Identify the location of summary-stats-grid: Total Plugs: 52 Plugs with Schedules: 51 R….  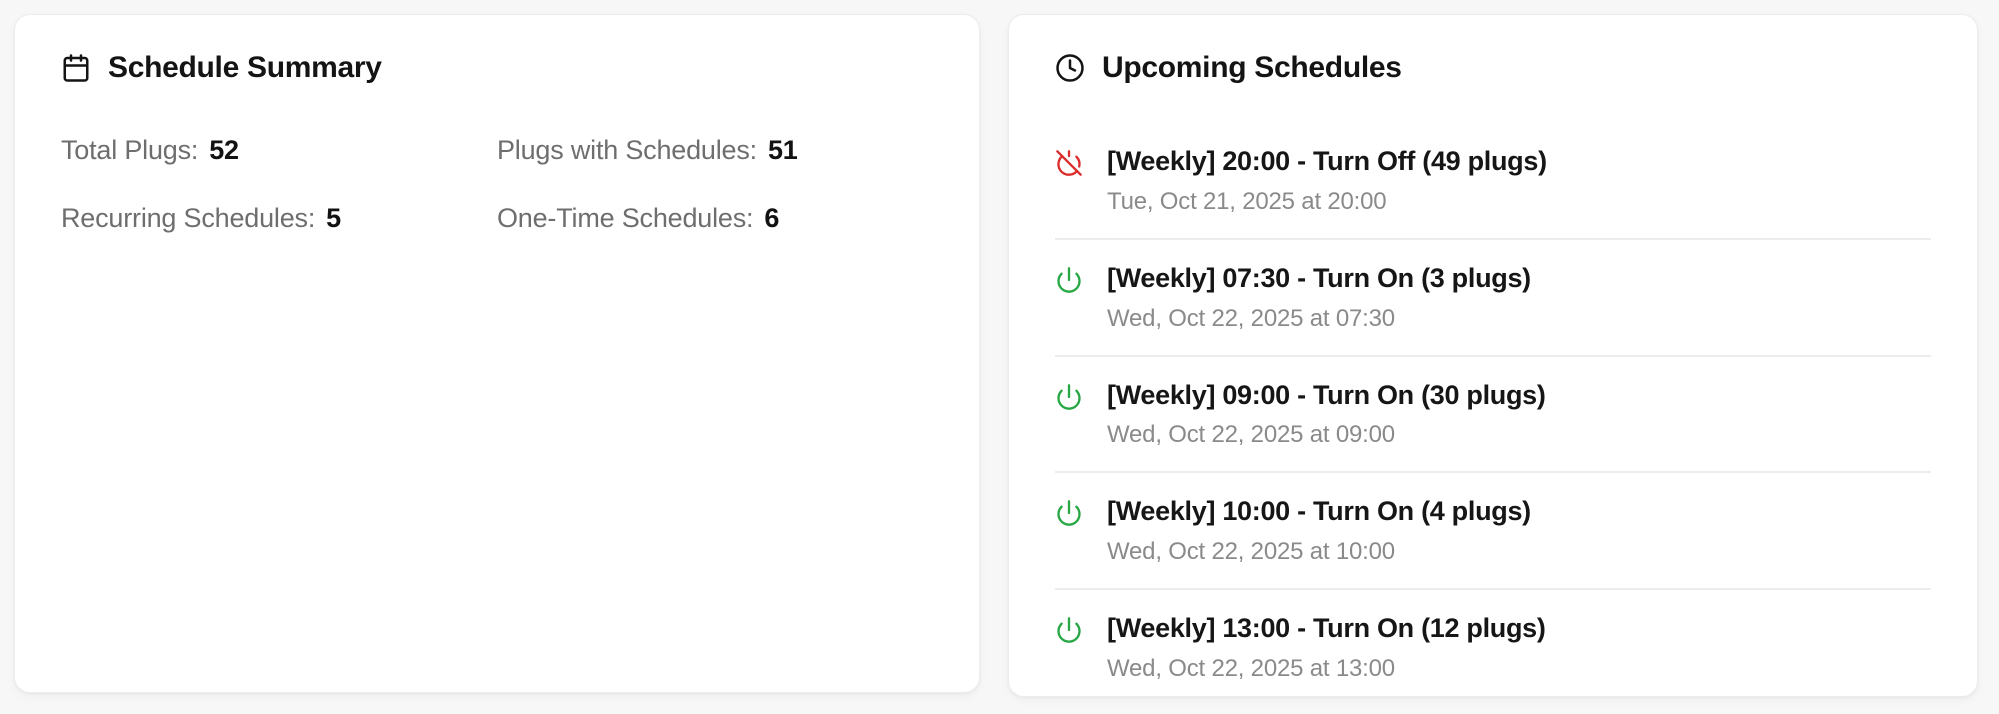
(497, 184).